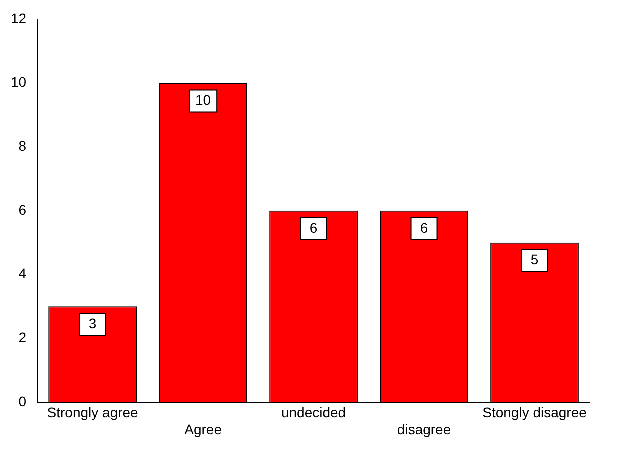  I want to click on x-tick-label: Stongly disagree, so click(535, 412).